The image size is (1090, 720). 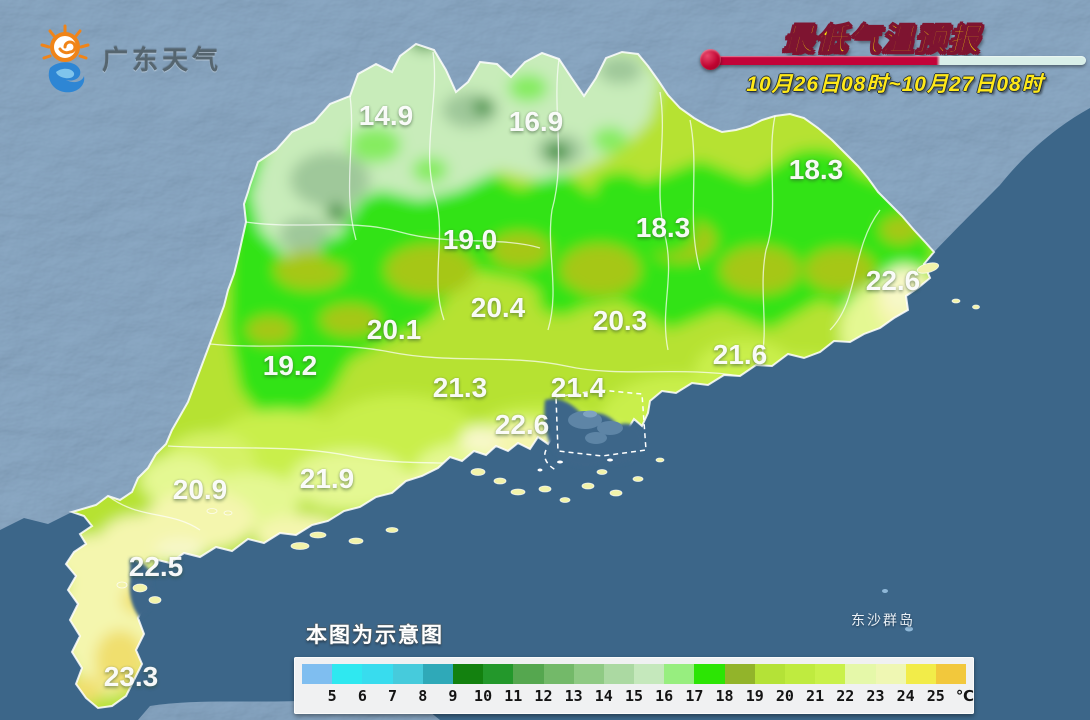 What do you see at coordinates (394, 329) in the screenshot?
I see `temperature-value-label: 20.1` at bounding box center [394, 329].